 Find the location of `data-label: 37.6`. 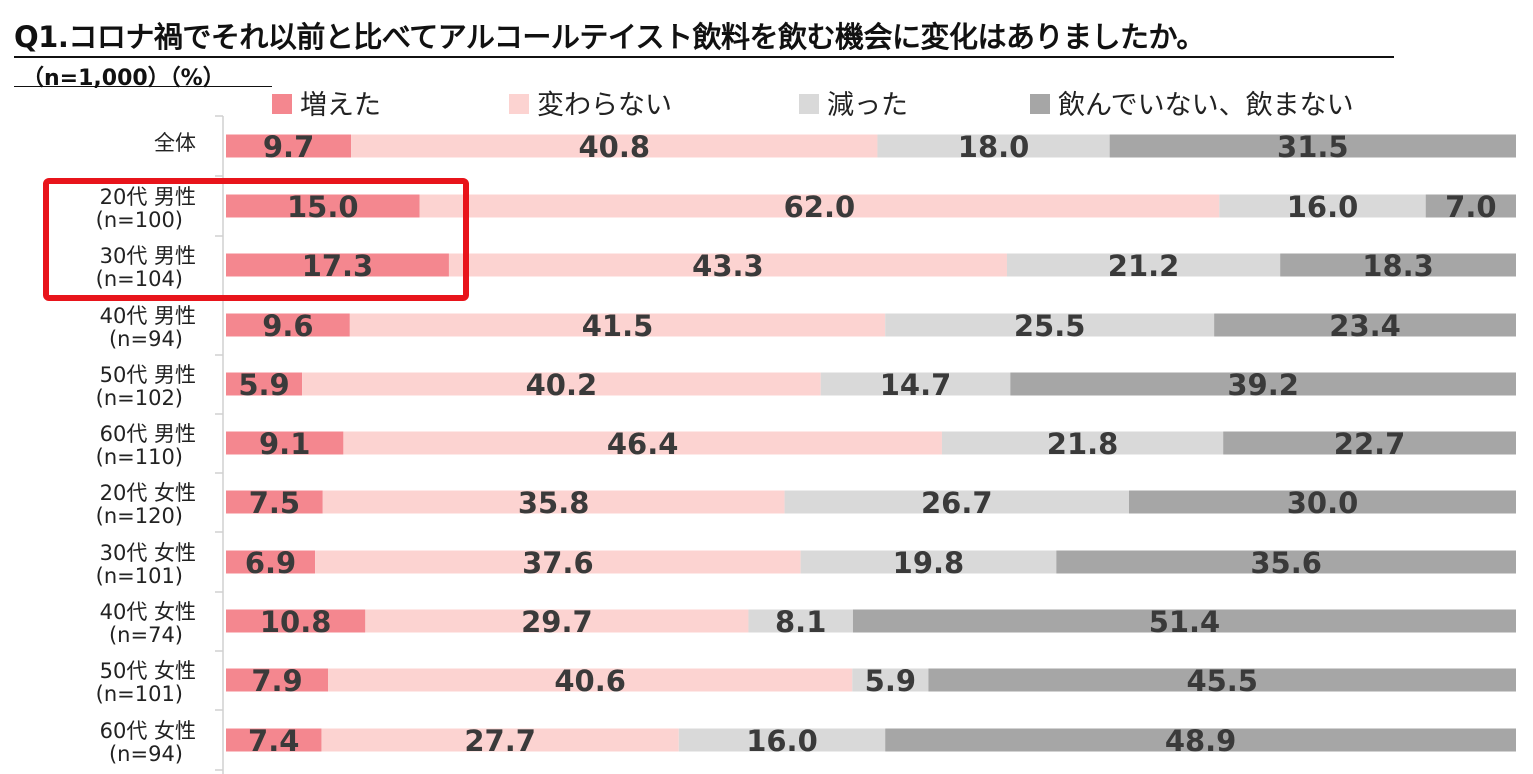

data-label: 37.6 is located at coordinates (558, 563).